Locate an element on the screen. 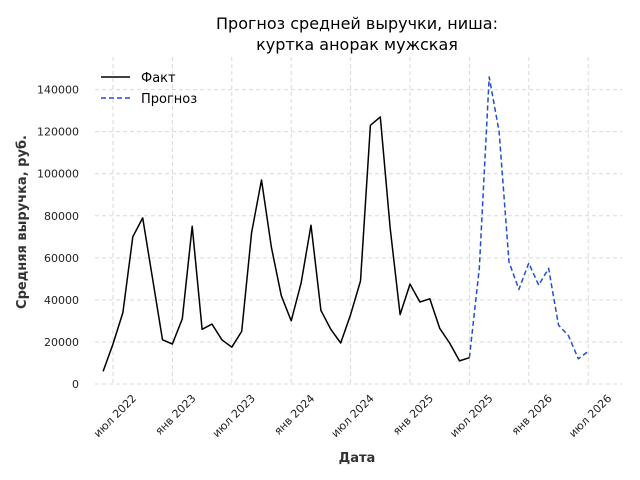  x-axis-label: Дата is located at coordinates (357, 458).